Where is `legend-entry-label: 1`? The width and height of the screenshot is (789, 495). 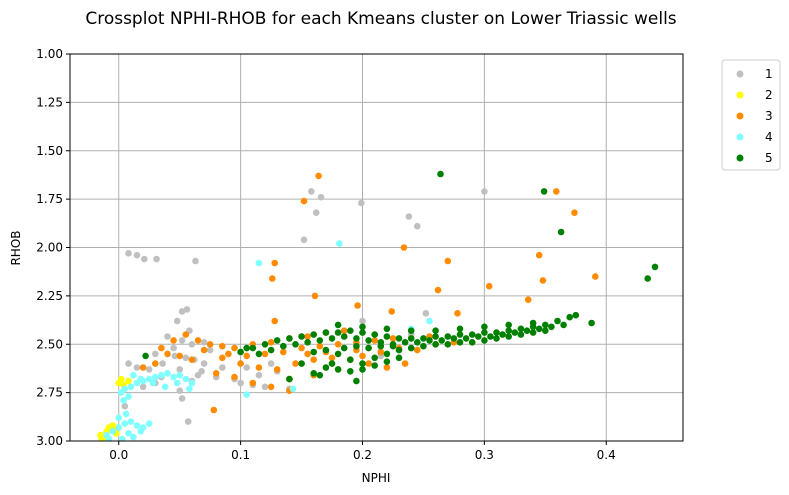 legend-entry-label: 1 is located at coordinates (769, 74).